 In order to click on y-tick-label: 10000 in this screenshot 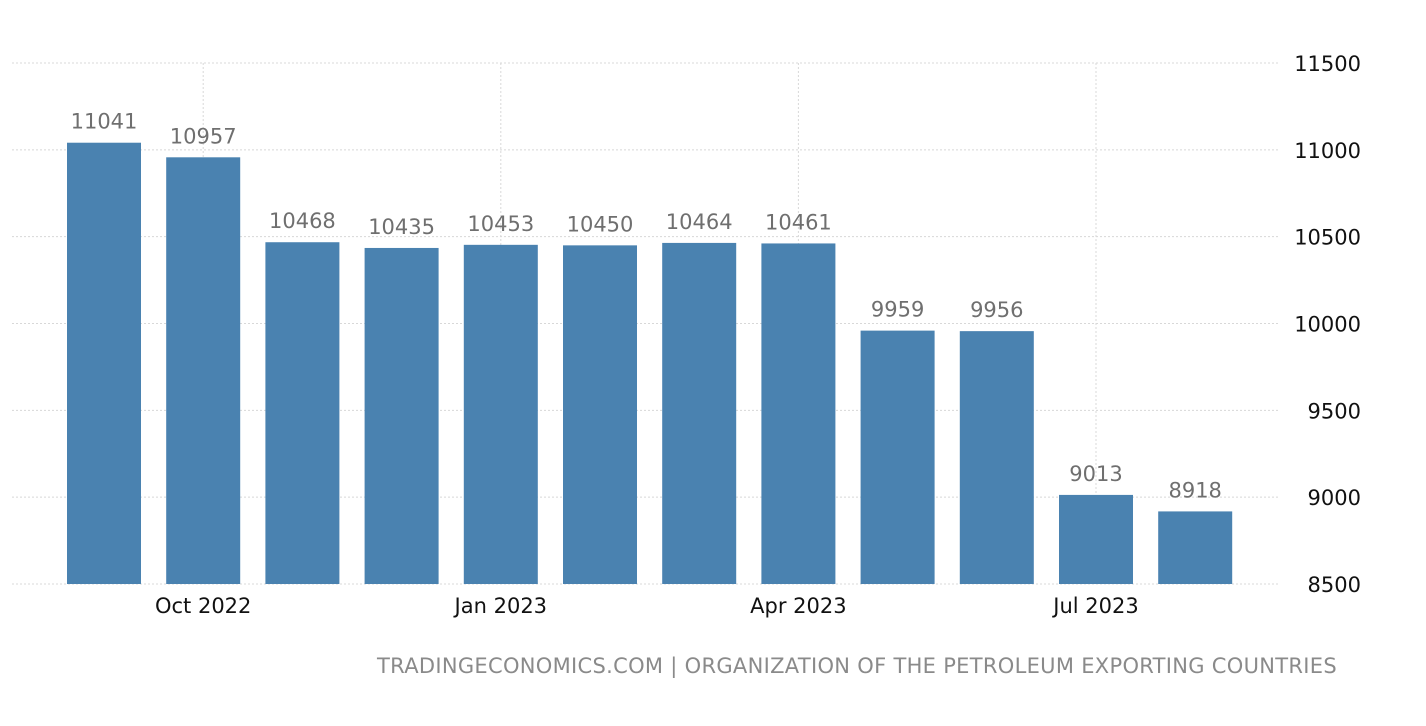, I will do `click(1327, 325)`.